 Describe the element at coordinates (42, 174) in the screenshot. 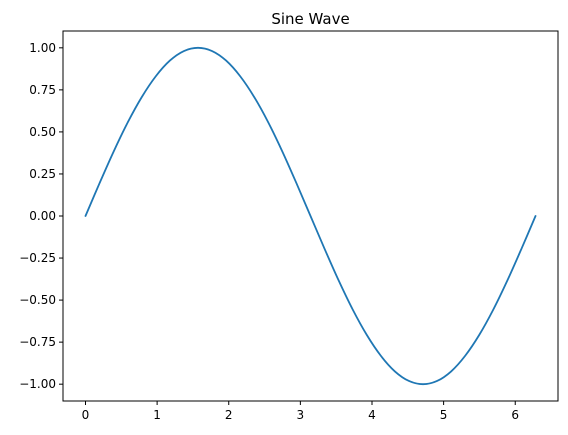

I see `y-tick-label: 0.25` at that location.